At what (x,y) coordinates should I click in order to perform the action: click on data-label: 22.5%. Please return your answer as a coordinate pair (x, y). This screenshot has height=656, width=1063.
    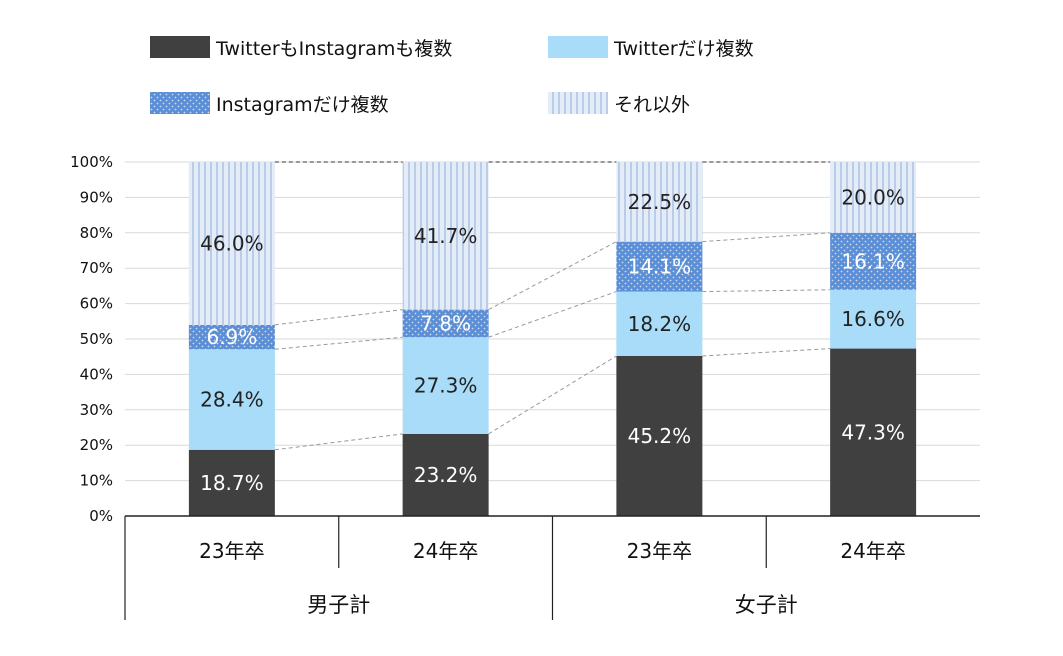
    Looking at the image, I should click on (660, 202).